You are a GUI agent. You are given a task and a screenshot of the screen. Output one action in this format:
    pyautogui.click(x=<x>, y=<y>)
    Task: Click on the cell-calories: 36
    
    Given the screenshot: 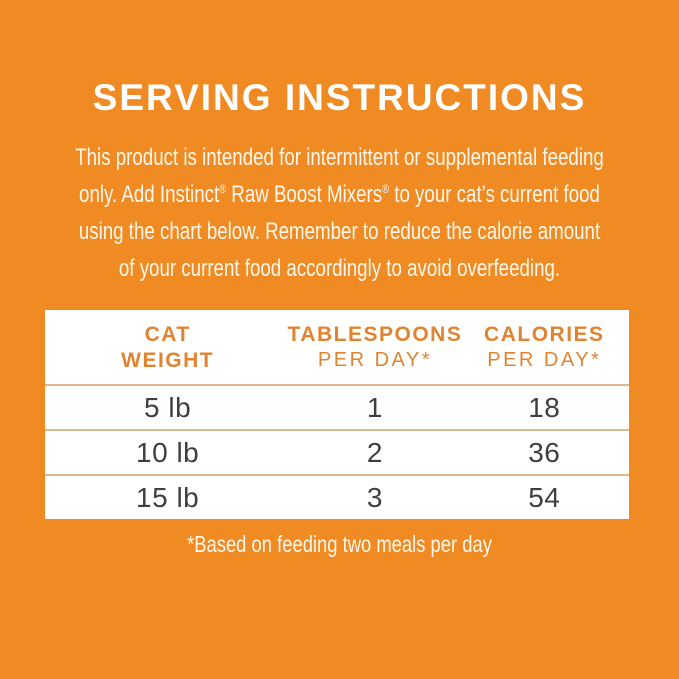 What is the action you would take?
    pyautogui.click(x=544, y=452)
    